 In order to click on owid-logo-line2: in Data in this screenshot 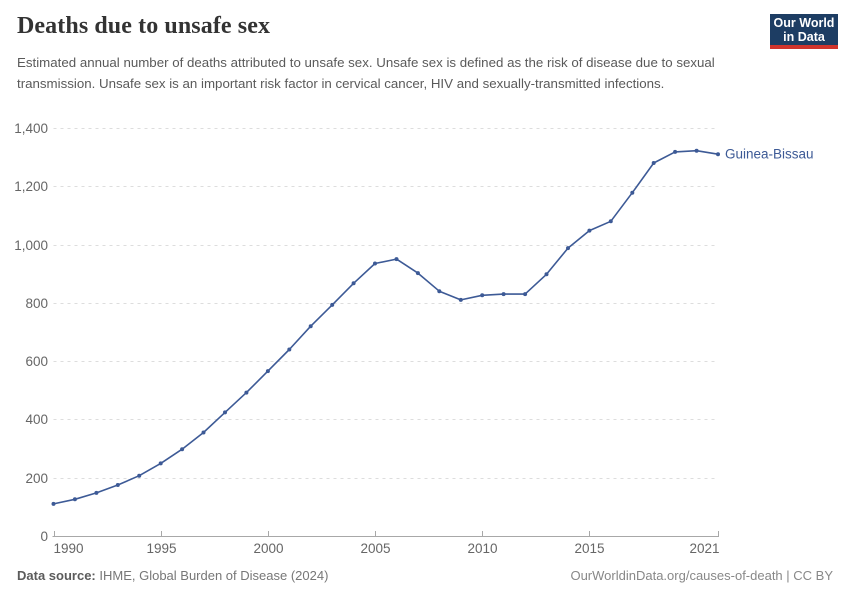, I will do `click(804, 36)`.